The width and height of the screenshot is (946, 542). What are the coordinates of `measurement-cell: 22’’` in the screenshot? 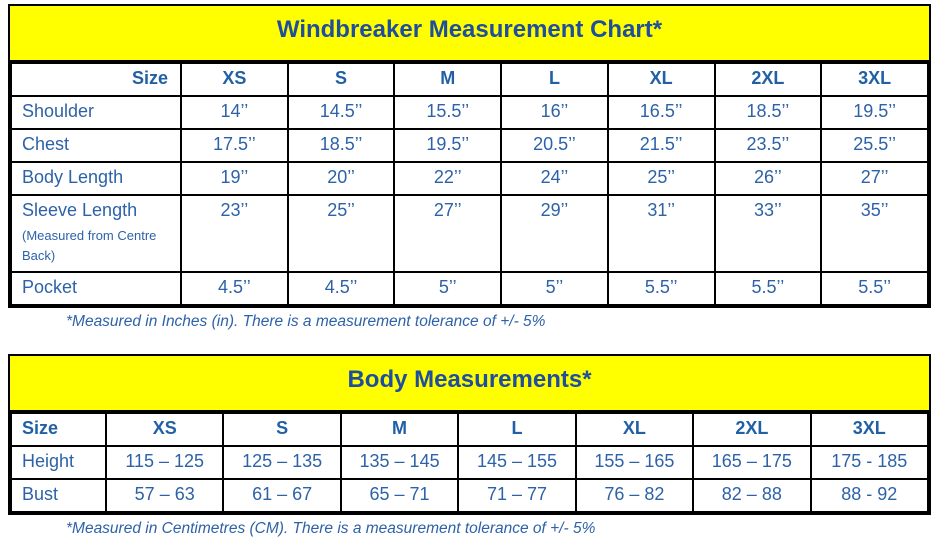 It's located at (448, 178).